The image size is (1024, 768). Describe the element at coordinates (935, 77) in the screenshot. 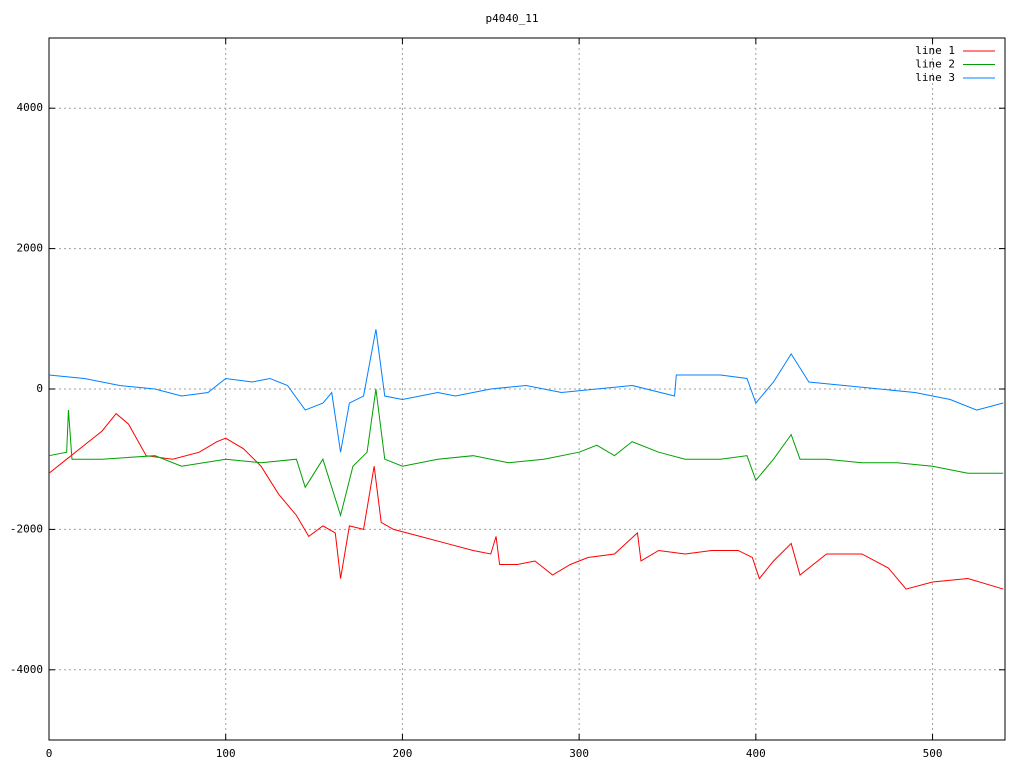

I see `legend-label: line 3` at that location.